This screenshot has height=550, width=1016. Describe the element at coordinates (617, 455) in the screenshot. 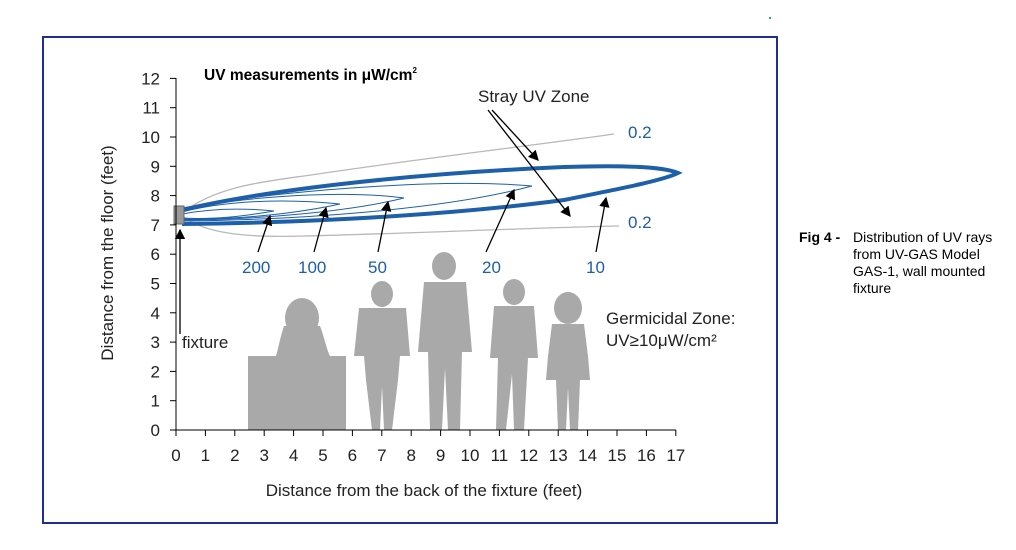

I see `x-tick-label: 15` at that location.